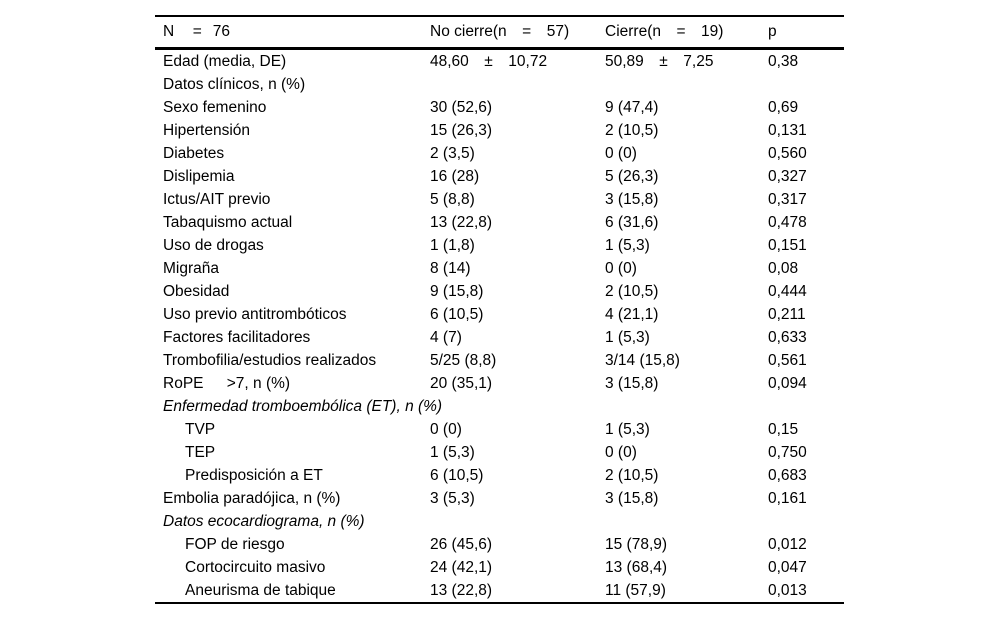 This screenshot has height=622, width=1000. I want to click on table-row: TEP 1 (5,3) 0 (0) 0,750, so click(499, 452).